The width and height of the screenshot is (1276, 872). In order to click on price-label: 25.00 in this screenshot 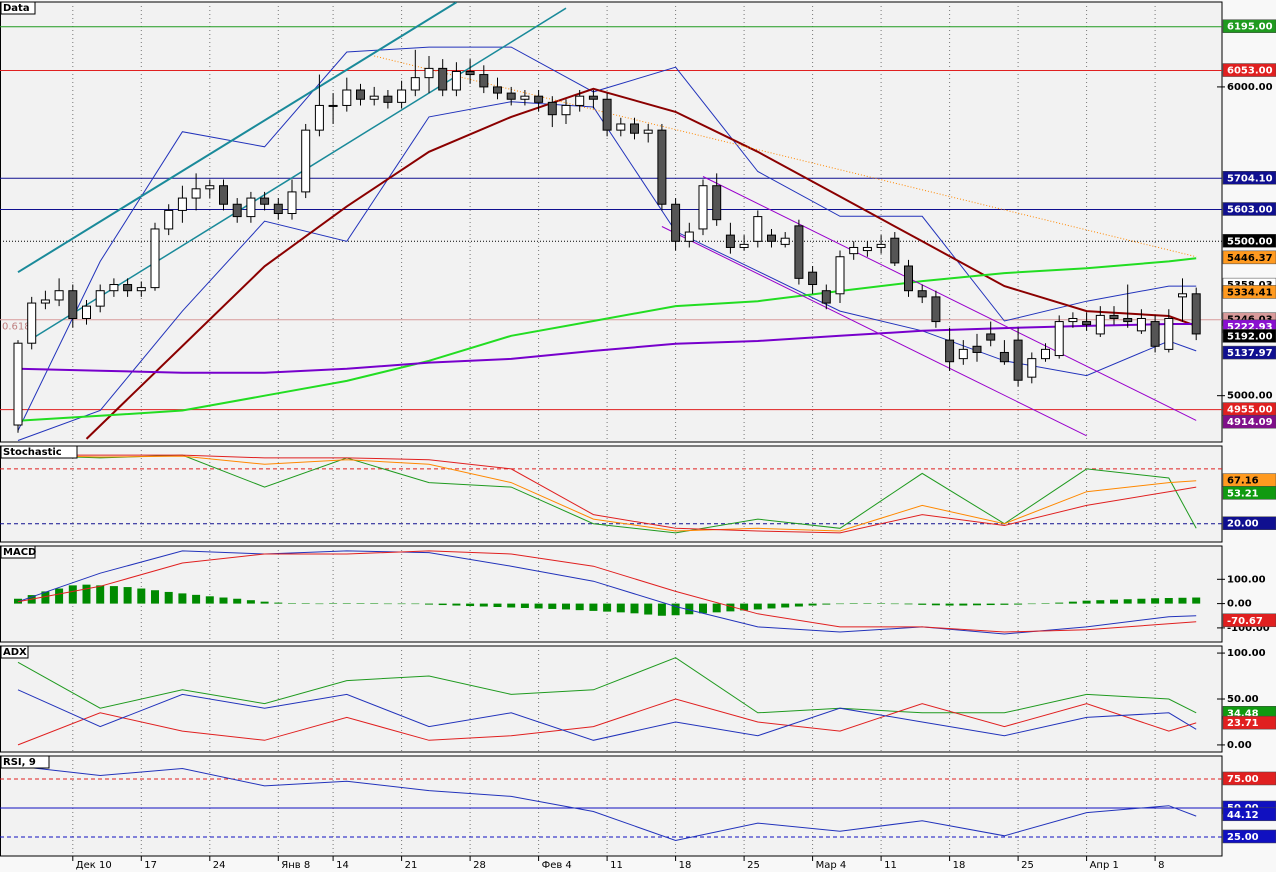, I will do `click(1243, 837)`.